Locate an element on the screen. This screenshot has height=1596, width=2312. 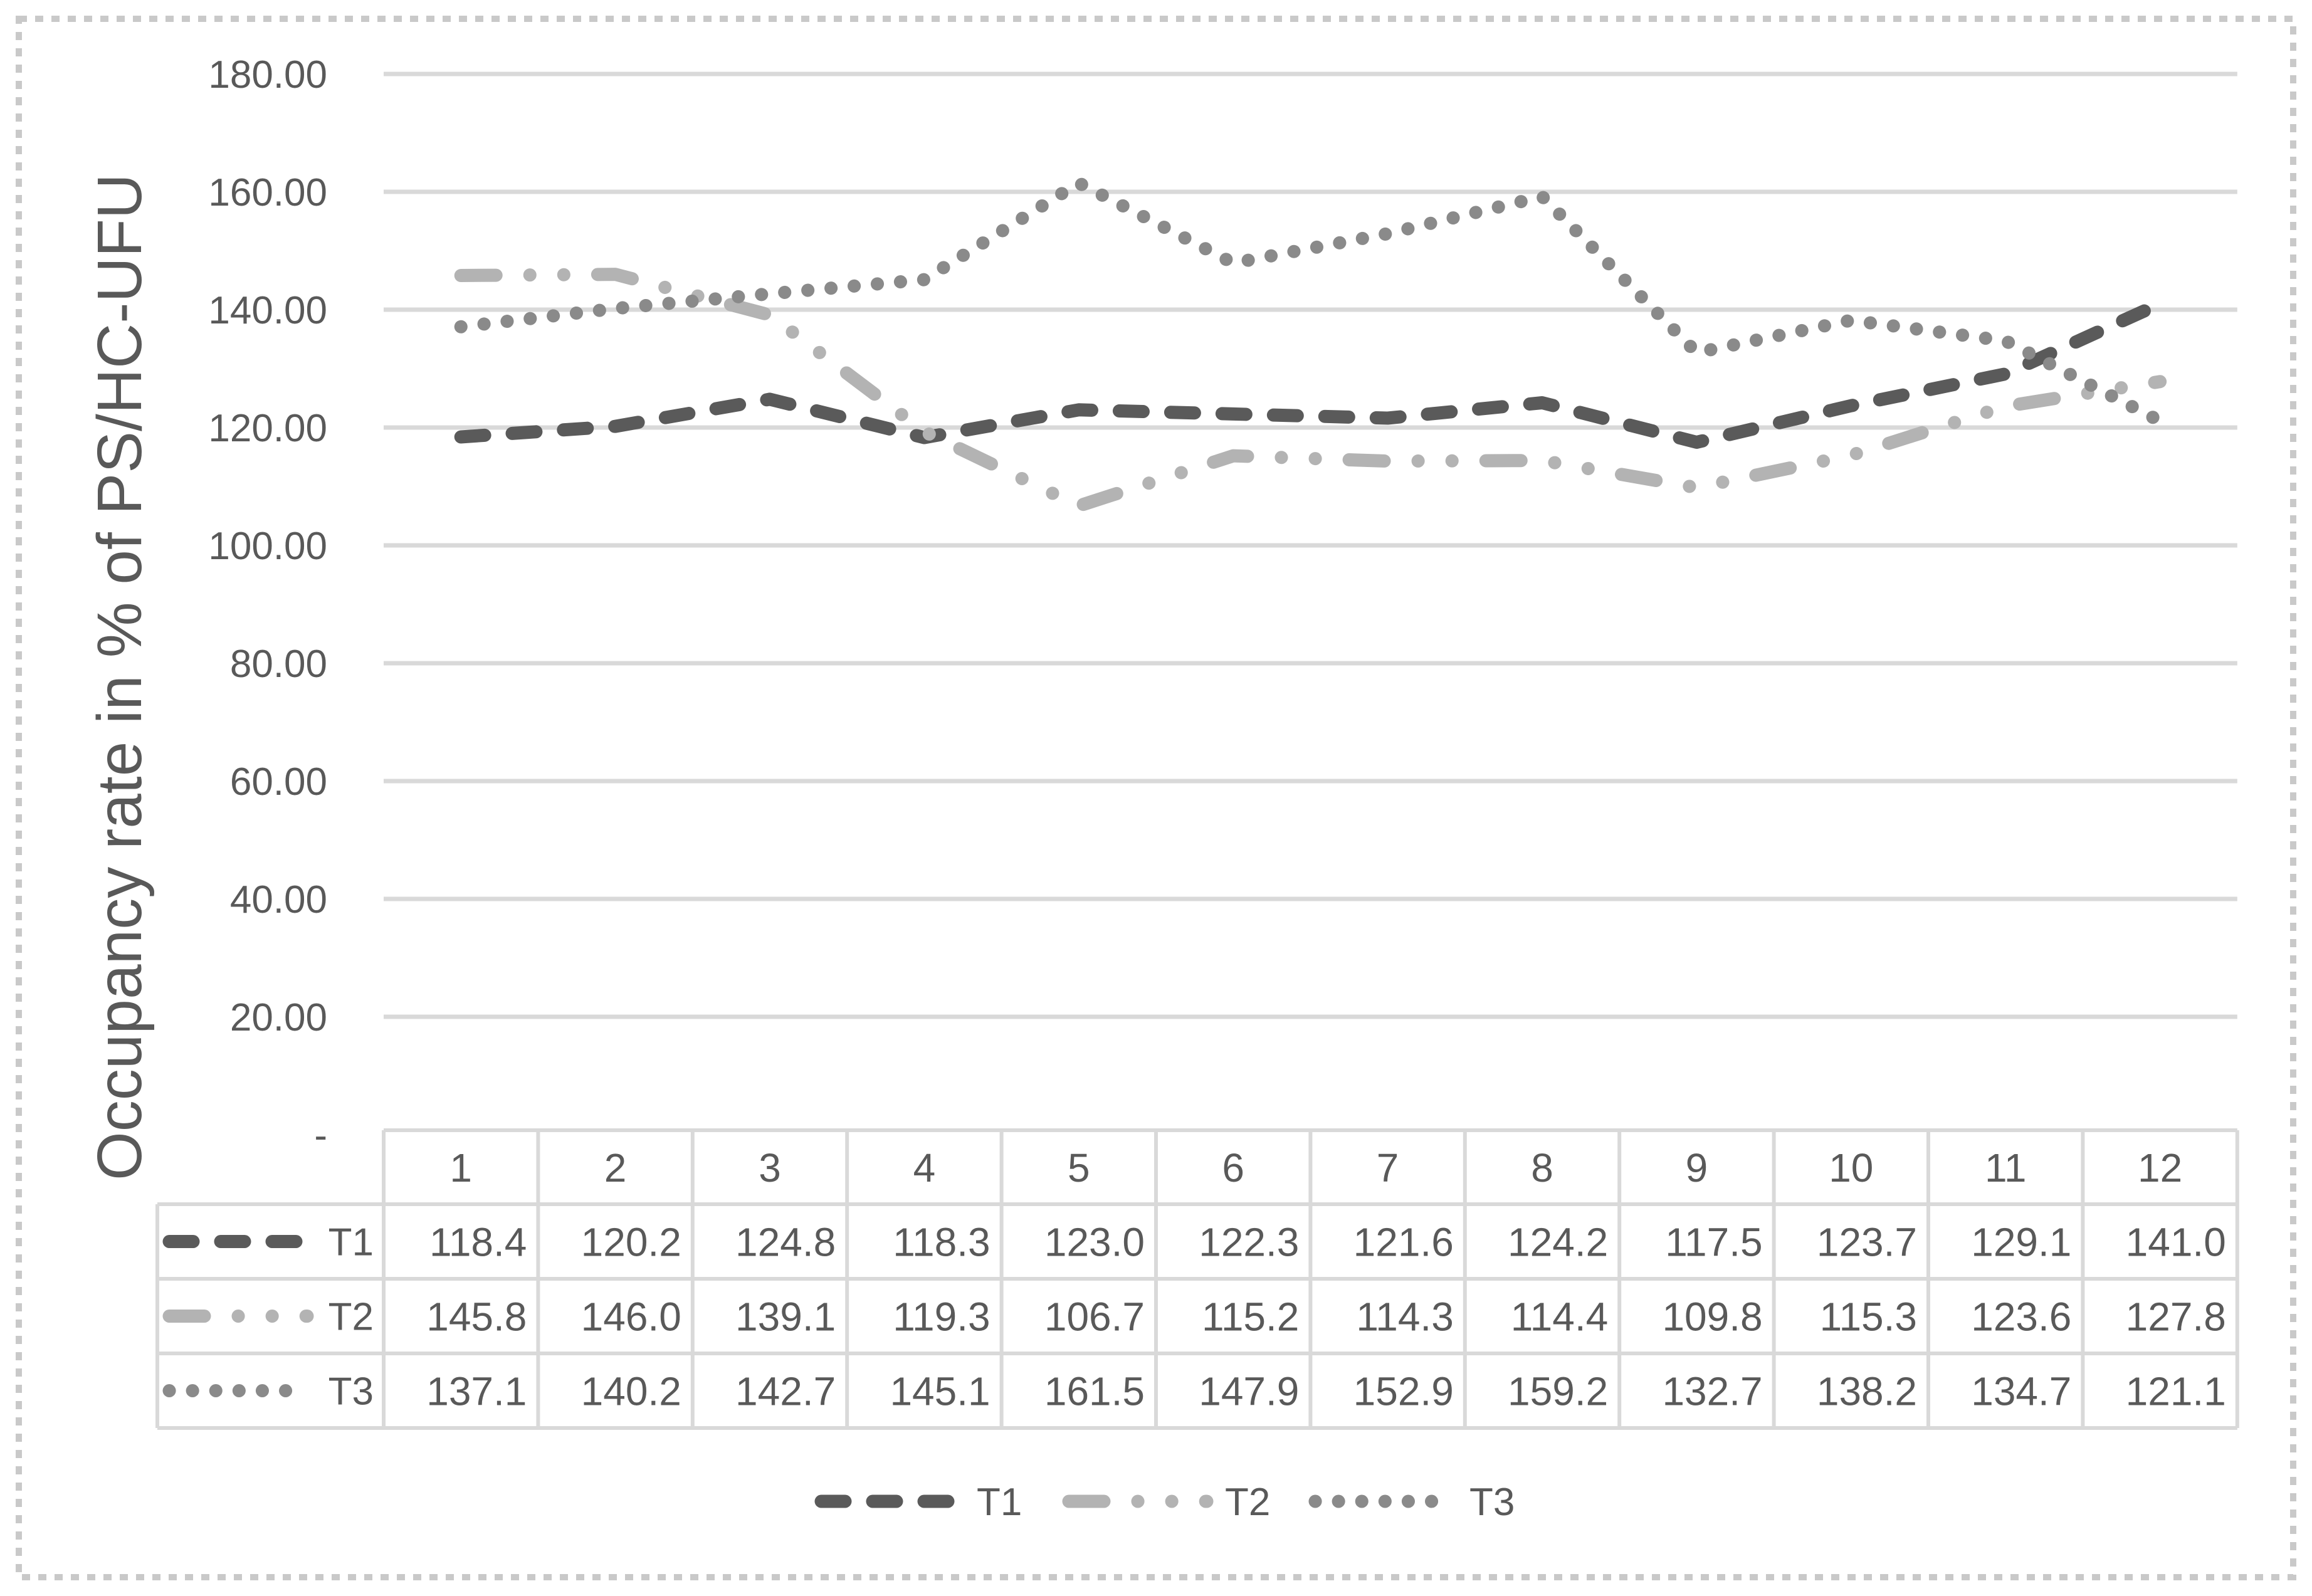
table-value-cell: 141.0 is located at coordinates (2176, 1243).